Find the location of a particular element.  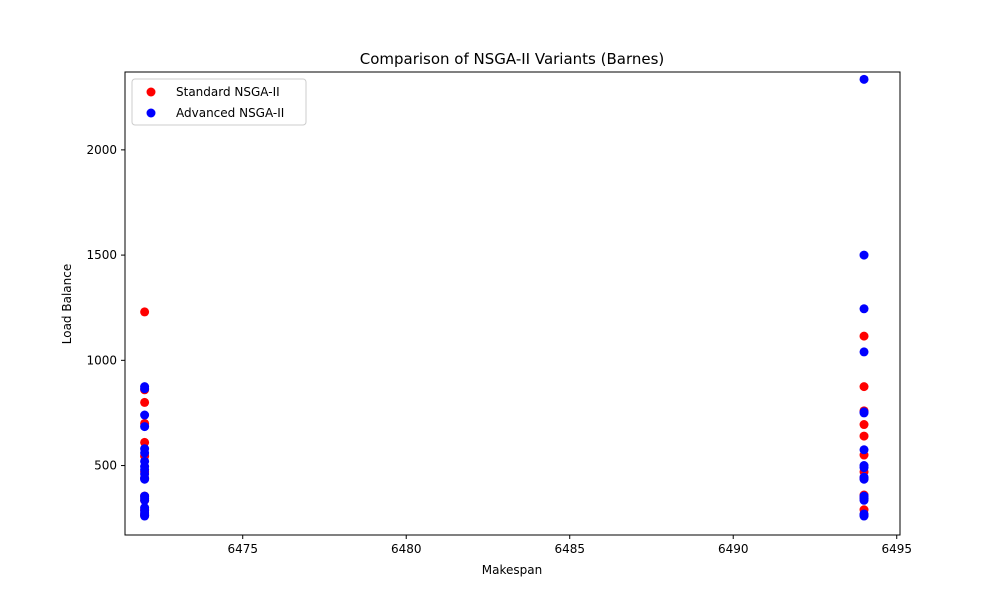

x-tick-label: 6485 is located at coordinates (569, 549).